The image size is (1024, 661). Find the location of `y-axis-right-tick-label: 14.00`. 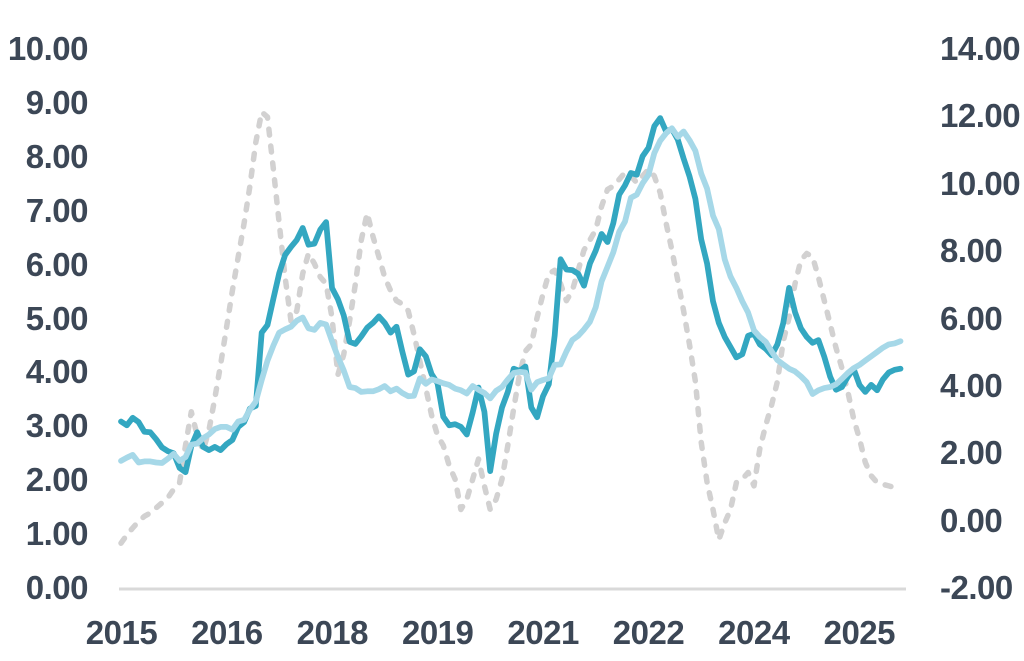

y-axis-right-tick-label: 14.00 is located at coordinates (980, 48).